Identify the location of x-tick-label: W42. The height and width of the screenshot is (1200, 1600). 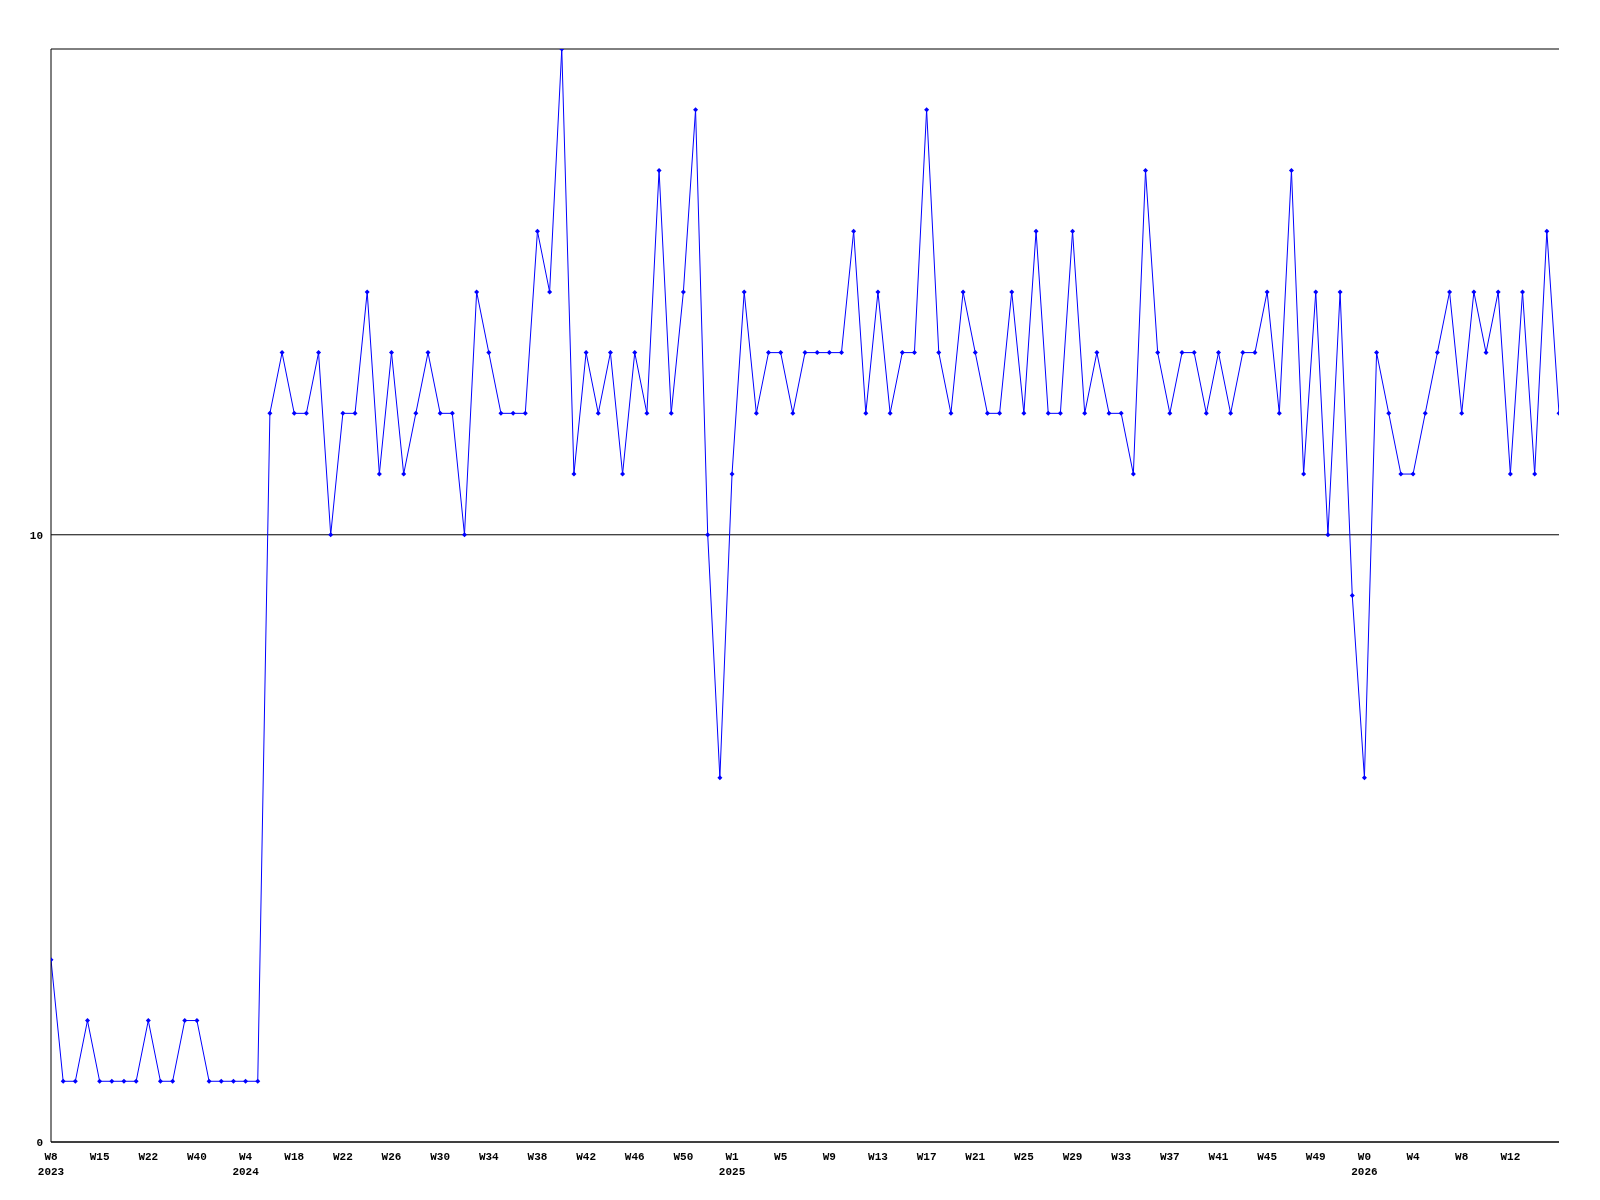
(586, 1157).